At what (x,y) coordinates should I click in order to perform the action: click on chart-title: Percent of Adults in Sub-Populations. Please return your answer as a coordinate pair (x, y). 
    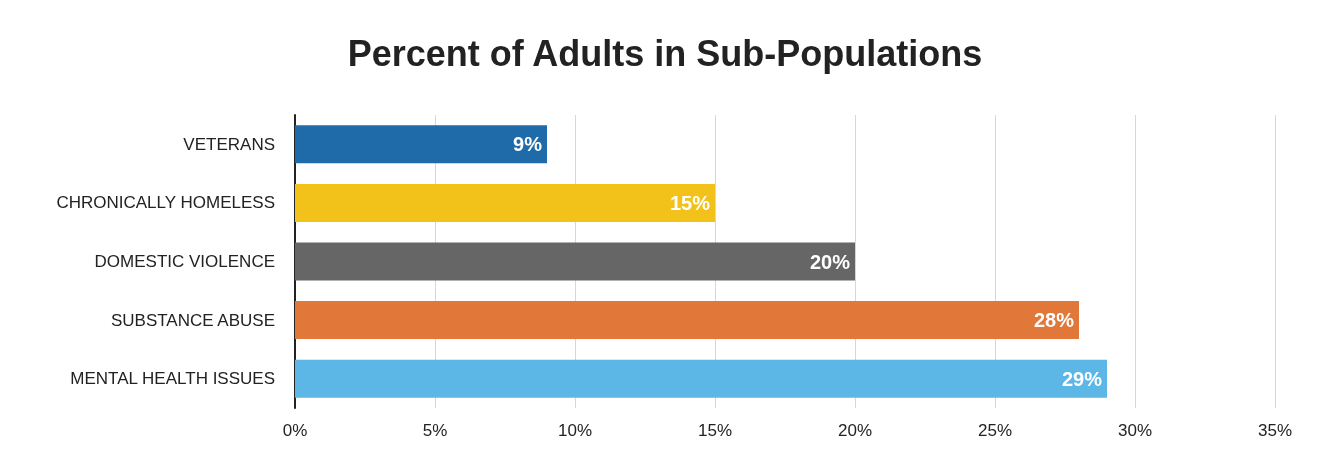
    Looking at the image, I should click on (665, 53).